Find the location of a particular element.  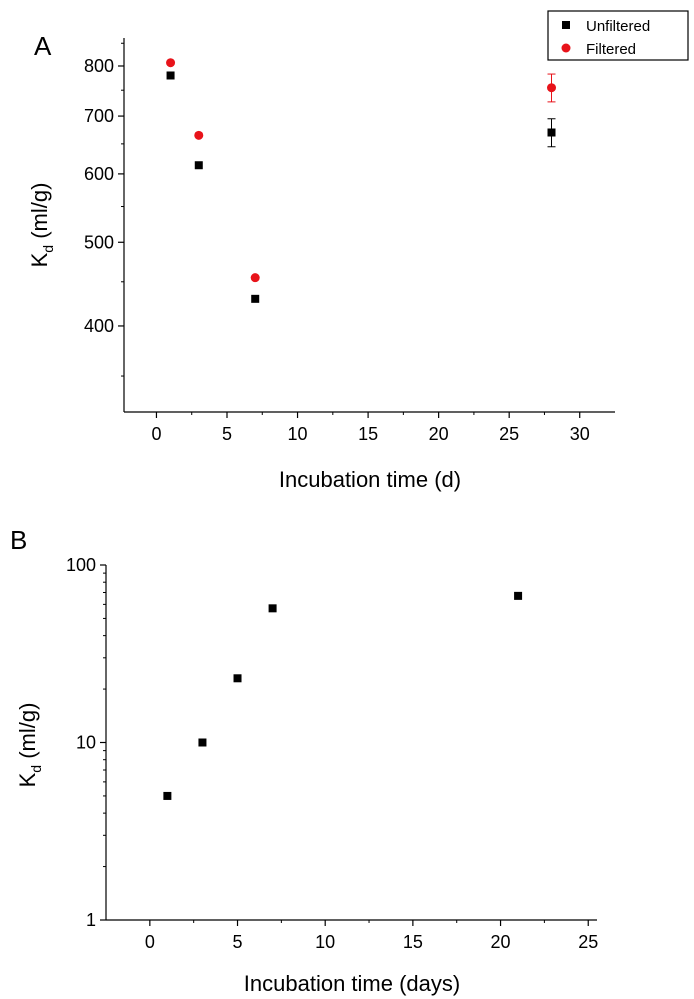

panel-a-data-points is located at coordinates (361, 180).